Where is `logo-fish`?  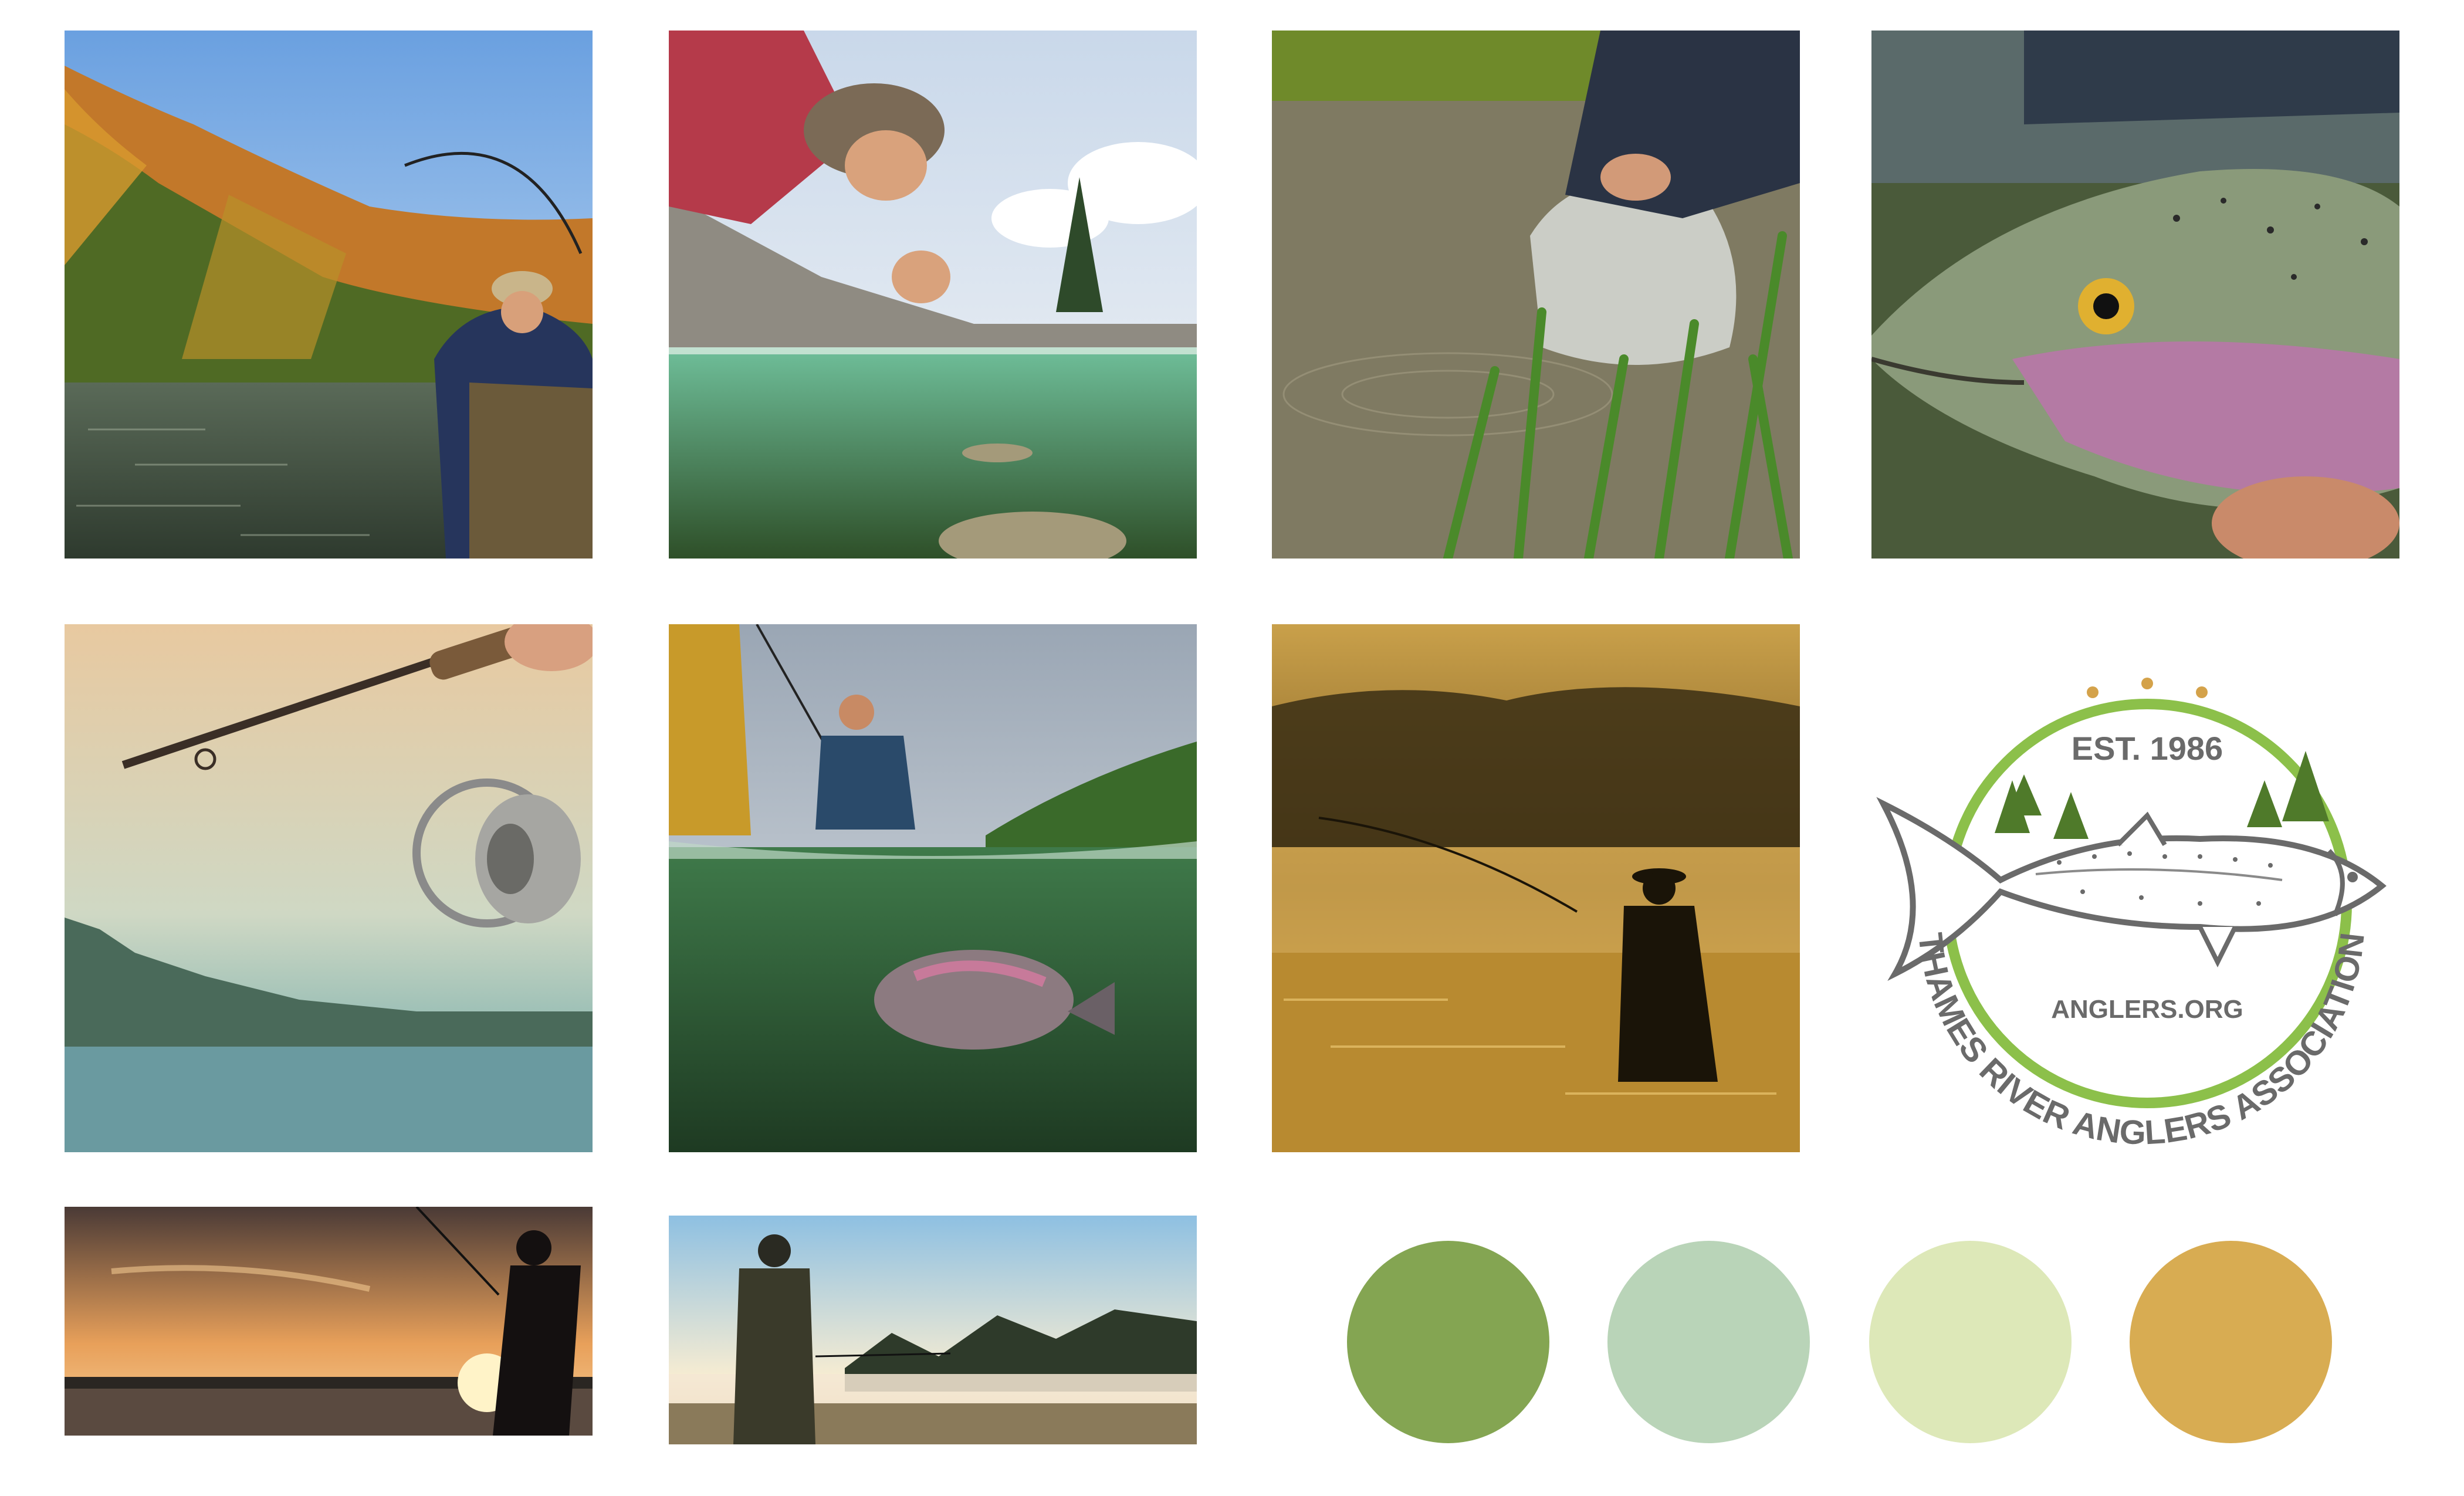
logo-fish is located at coordinates (2131, 889).